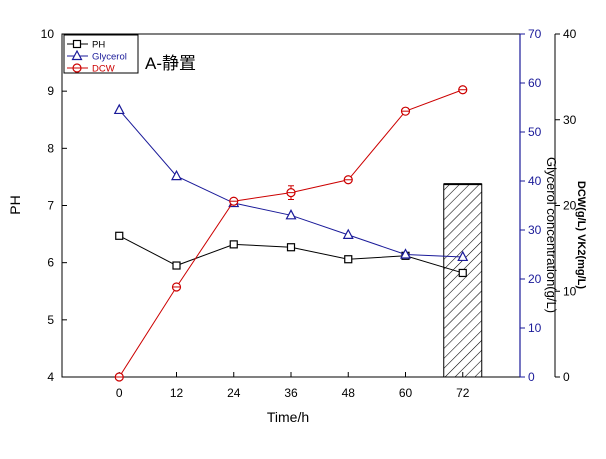  I want to click on x-tick-label: 48, so click(349, 393).